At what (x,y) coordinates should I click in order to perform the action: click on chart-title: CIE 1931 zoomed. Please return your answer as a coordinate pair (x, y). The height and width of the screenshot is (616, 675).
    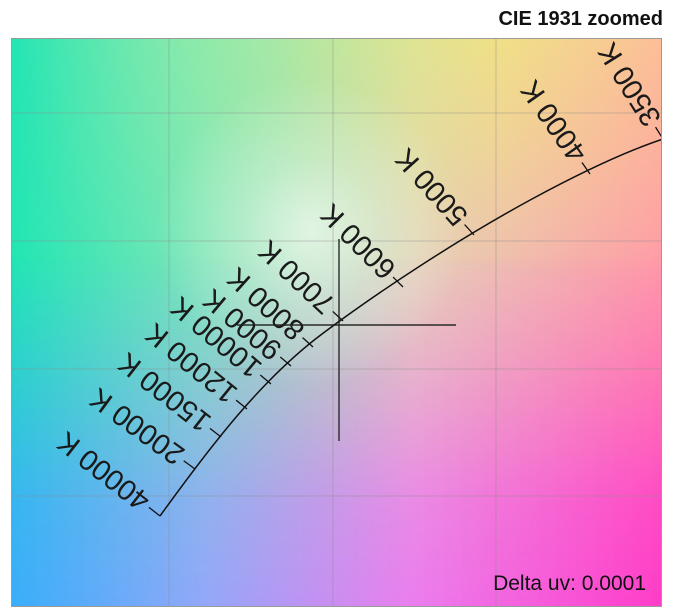
    Looking at the image, I should click on (580, 19).